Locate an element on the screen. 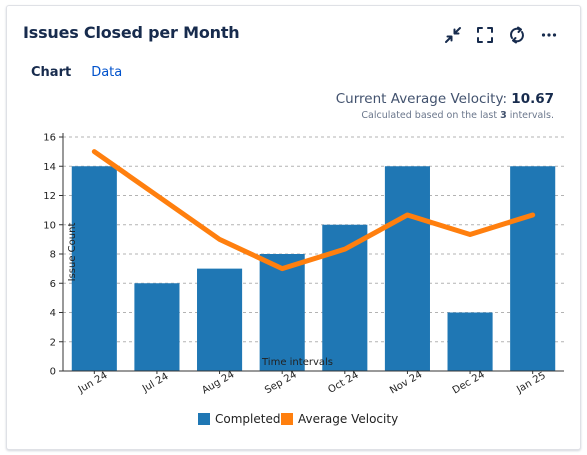 The height and width of the screenshot is (455, 587). x-axis-label: Time intervals is located at coordinates (297, 362).